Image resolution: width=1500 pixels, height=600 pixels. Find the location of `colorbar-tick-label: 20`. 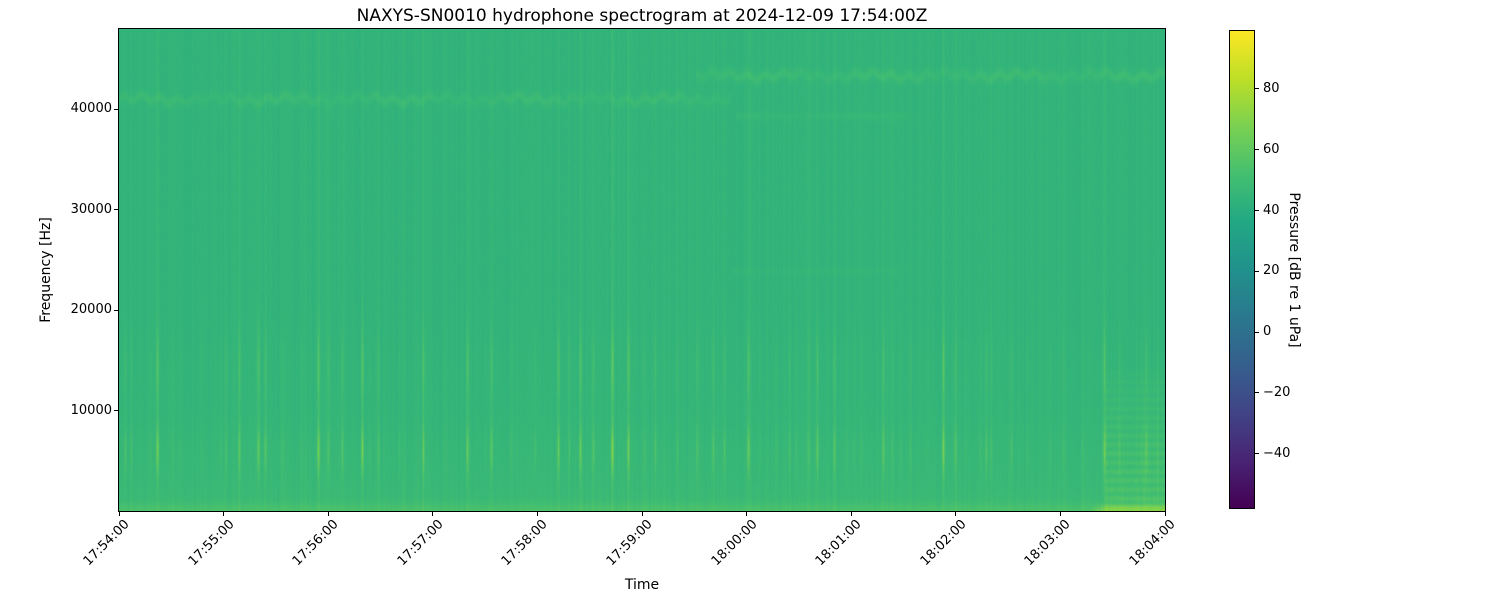

colorbar-tick-label: 20 is located at coordinates (1271, 271).